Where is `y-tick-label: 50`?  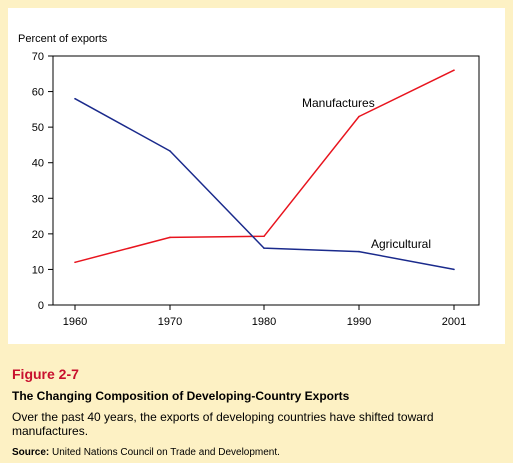
y-tick-label: 50 is located at coordinates (38, 128).